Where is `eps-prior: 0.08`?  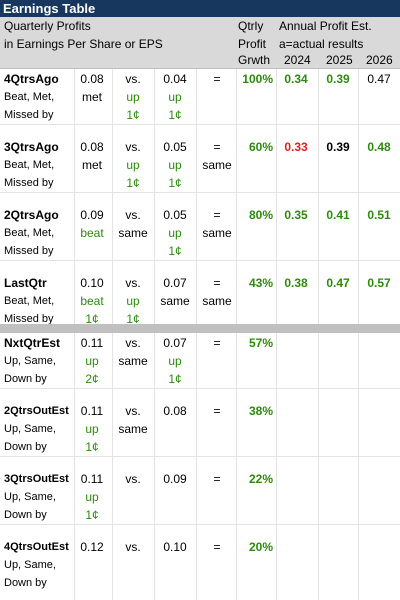
eps-prior: 0.08 is located at coordinates (175, 411).